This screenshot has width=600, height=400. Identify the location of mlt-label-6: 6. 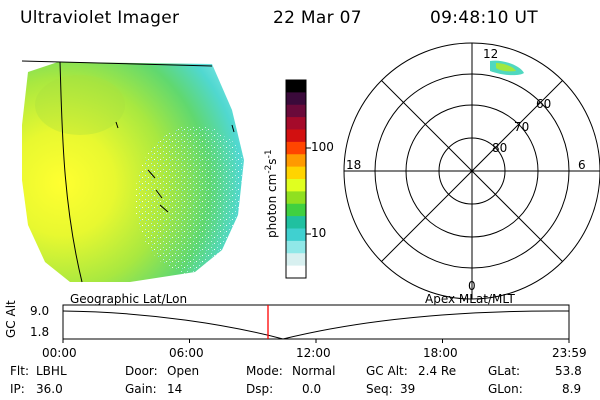
(582, 165).